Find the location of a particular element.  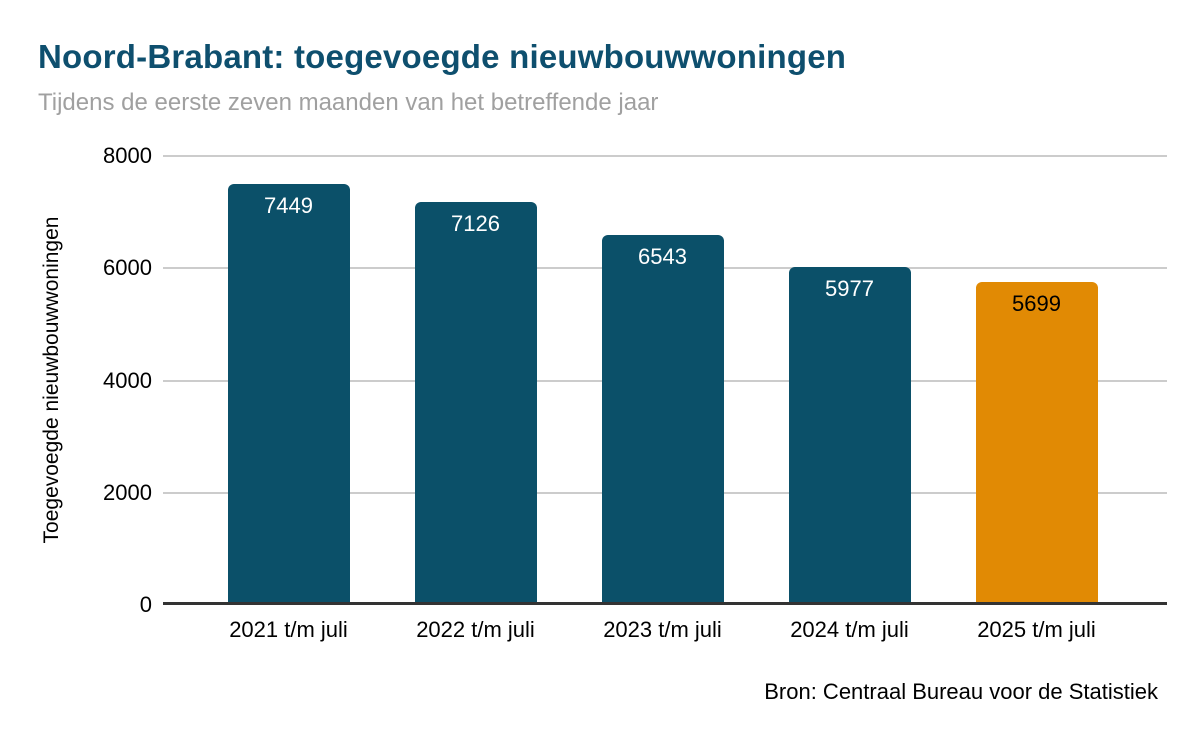

bar-value-label: 7449 is located at coordinates (288, 205).